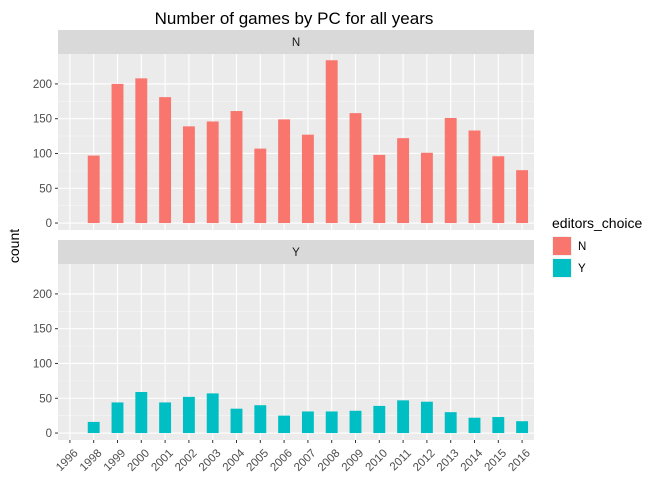 The height and width of the screenshot is (480, 672). Describe the element at coordinates (117, 153) in the screenshot. I see `bar-n-1999` at that location.